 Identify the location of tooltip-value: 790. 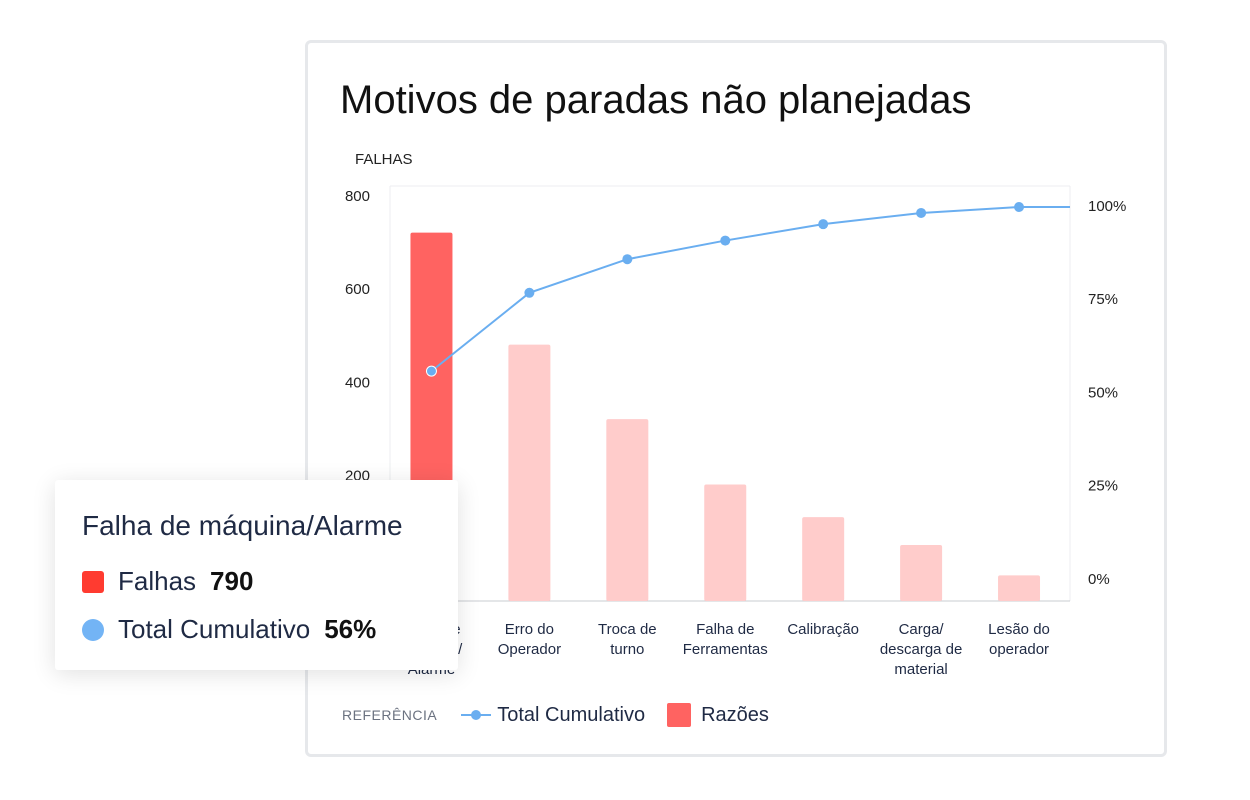
(232, 581).